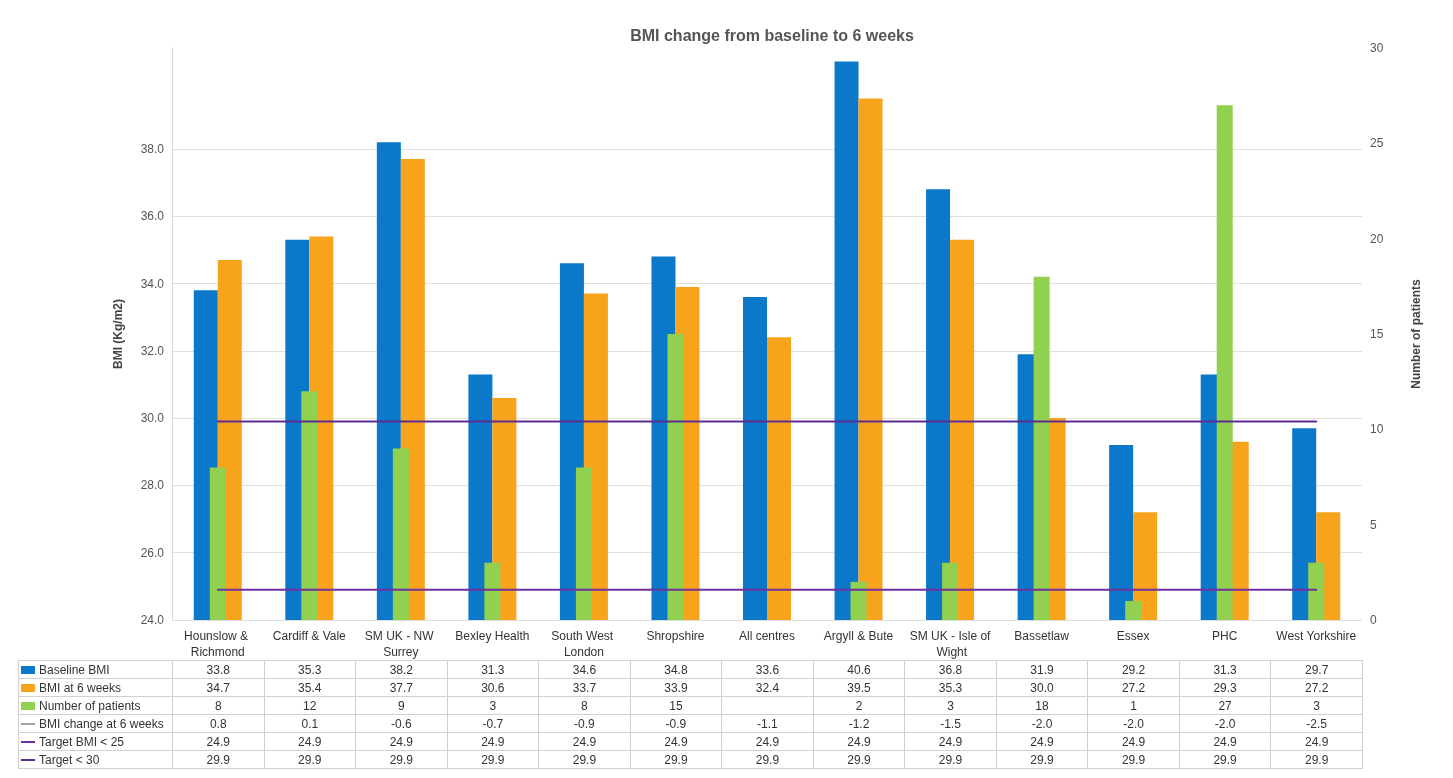 The image size is (1453, 778). Describe the element at coordinates (1042, 669) in the screenshot. I see `data-label: 31.9` at that location.